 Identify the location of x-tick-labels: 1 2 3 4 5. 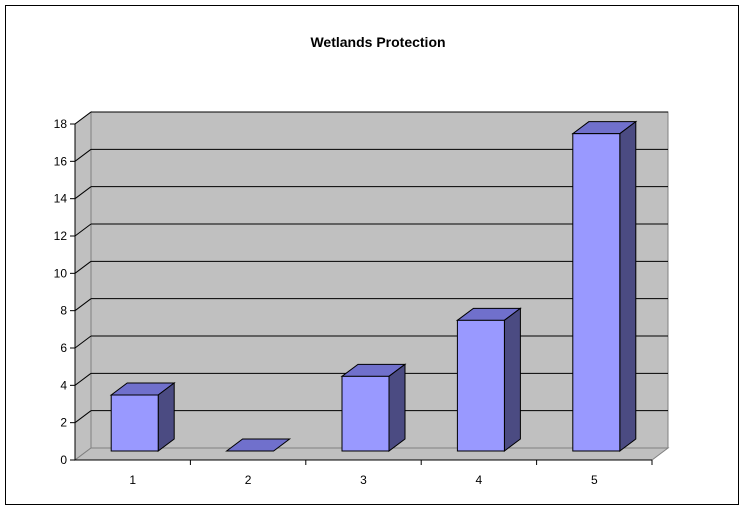
(363, 480).